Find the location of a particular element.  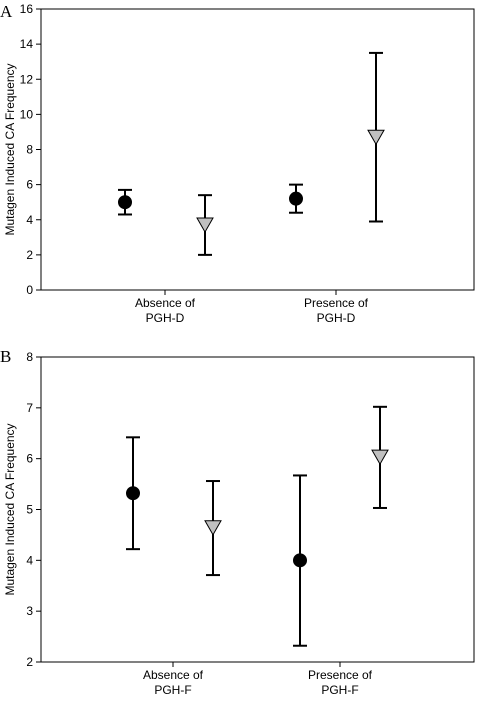

y-tick-label: 12 is located at coordinates (27, 79).